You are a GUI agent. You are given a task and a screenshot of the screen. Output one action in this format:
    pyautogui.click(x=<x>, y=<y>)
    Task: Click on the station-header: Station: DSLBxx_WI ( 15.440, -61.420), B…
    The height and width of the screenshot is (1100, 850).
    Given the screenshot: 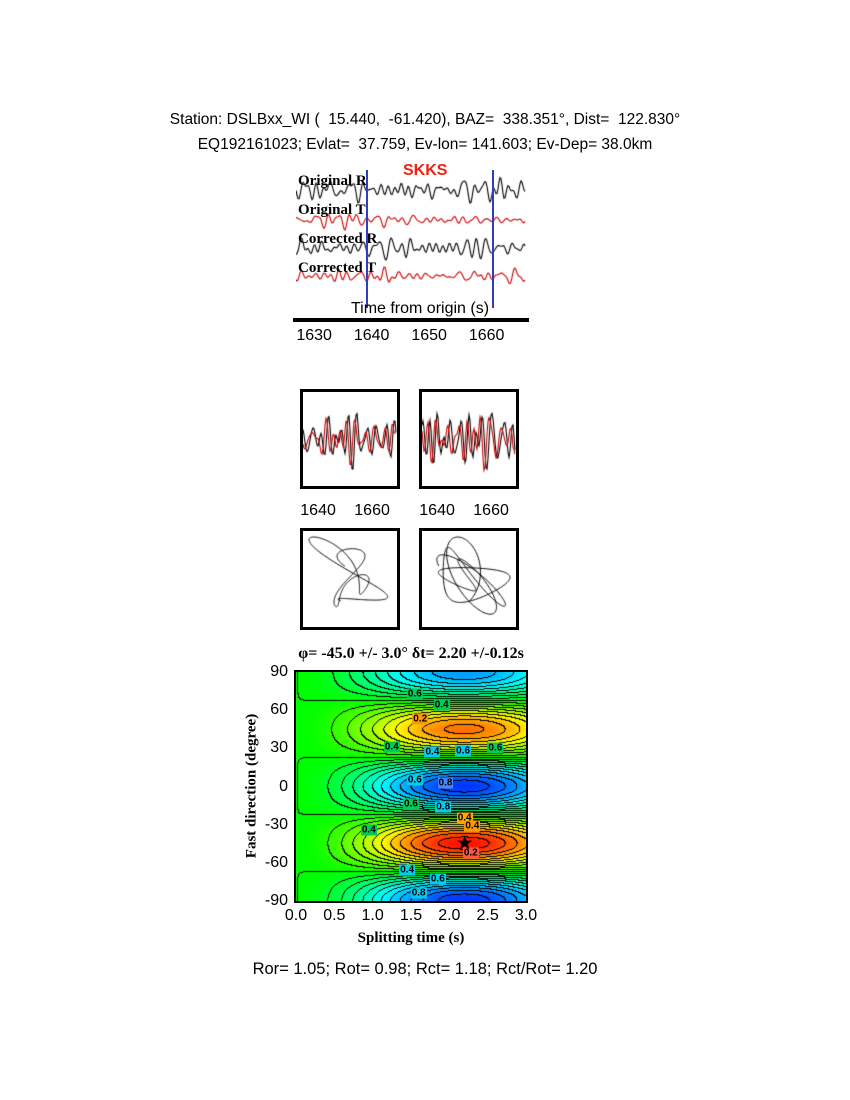 What is the action you would take?
    pyautogui.click(x=425, y=119)
    